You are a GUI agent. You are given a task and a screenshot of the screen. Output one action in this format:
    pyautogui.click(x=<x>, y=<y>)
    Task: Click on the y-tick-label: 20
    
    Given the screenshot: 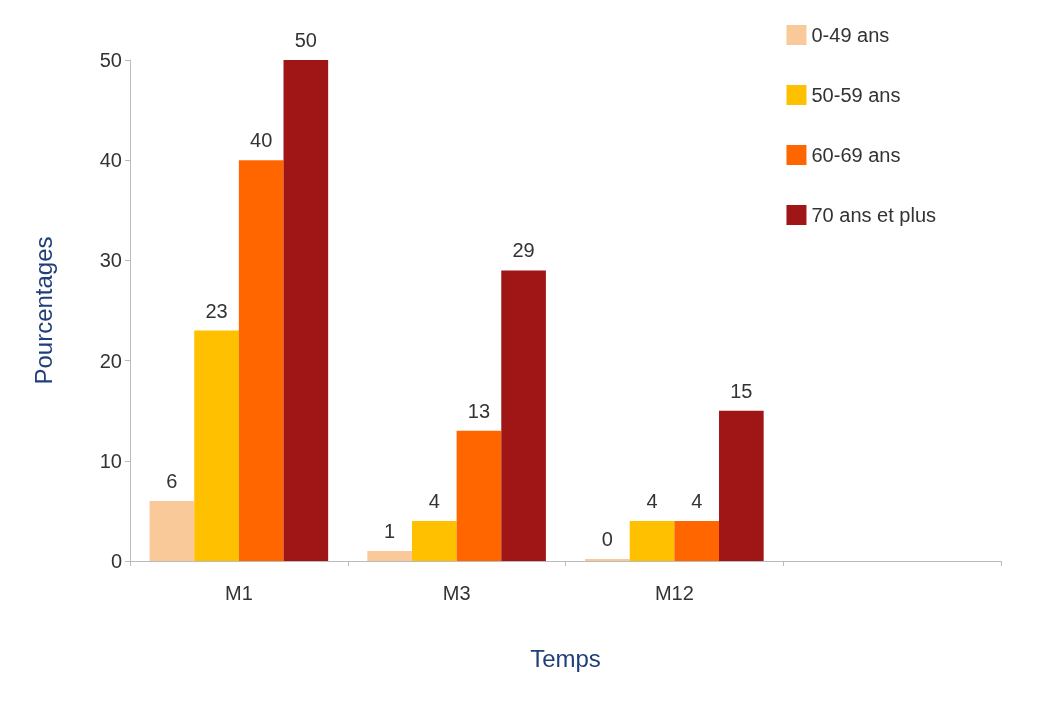 What is the action you would take?
    pyautogui.click(x=110, y=360)
    